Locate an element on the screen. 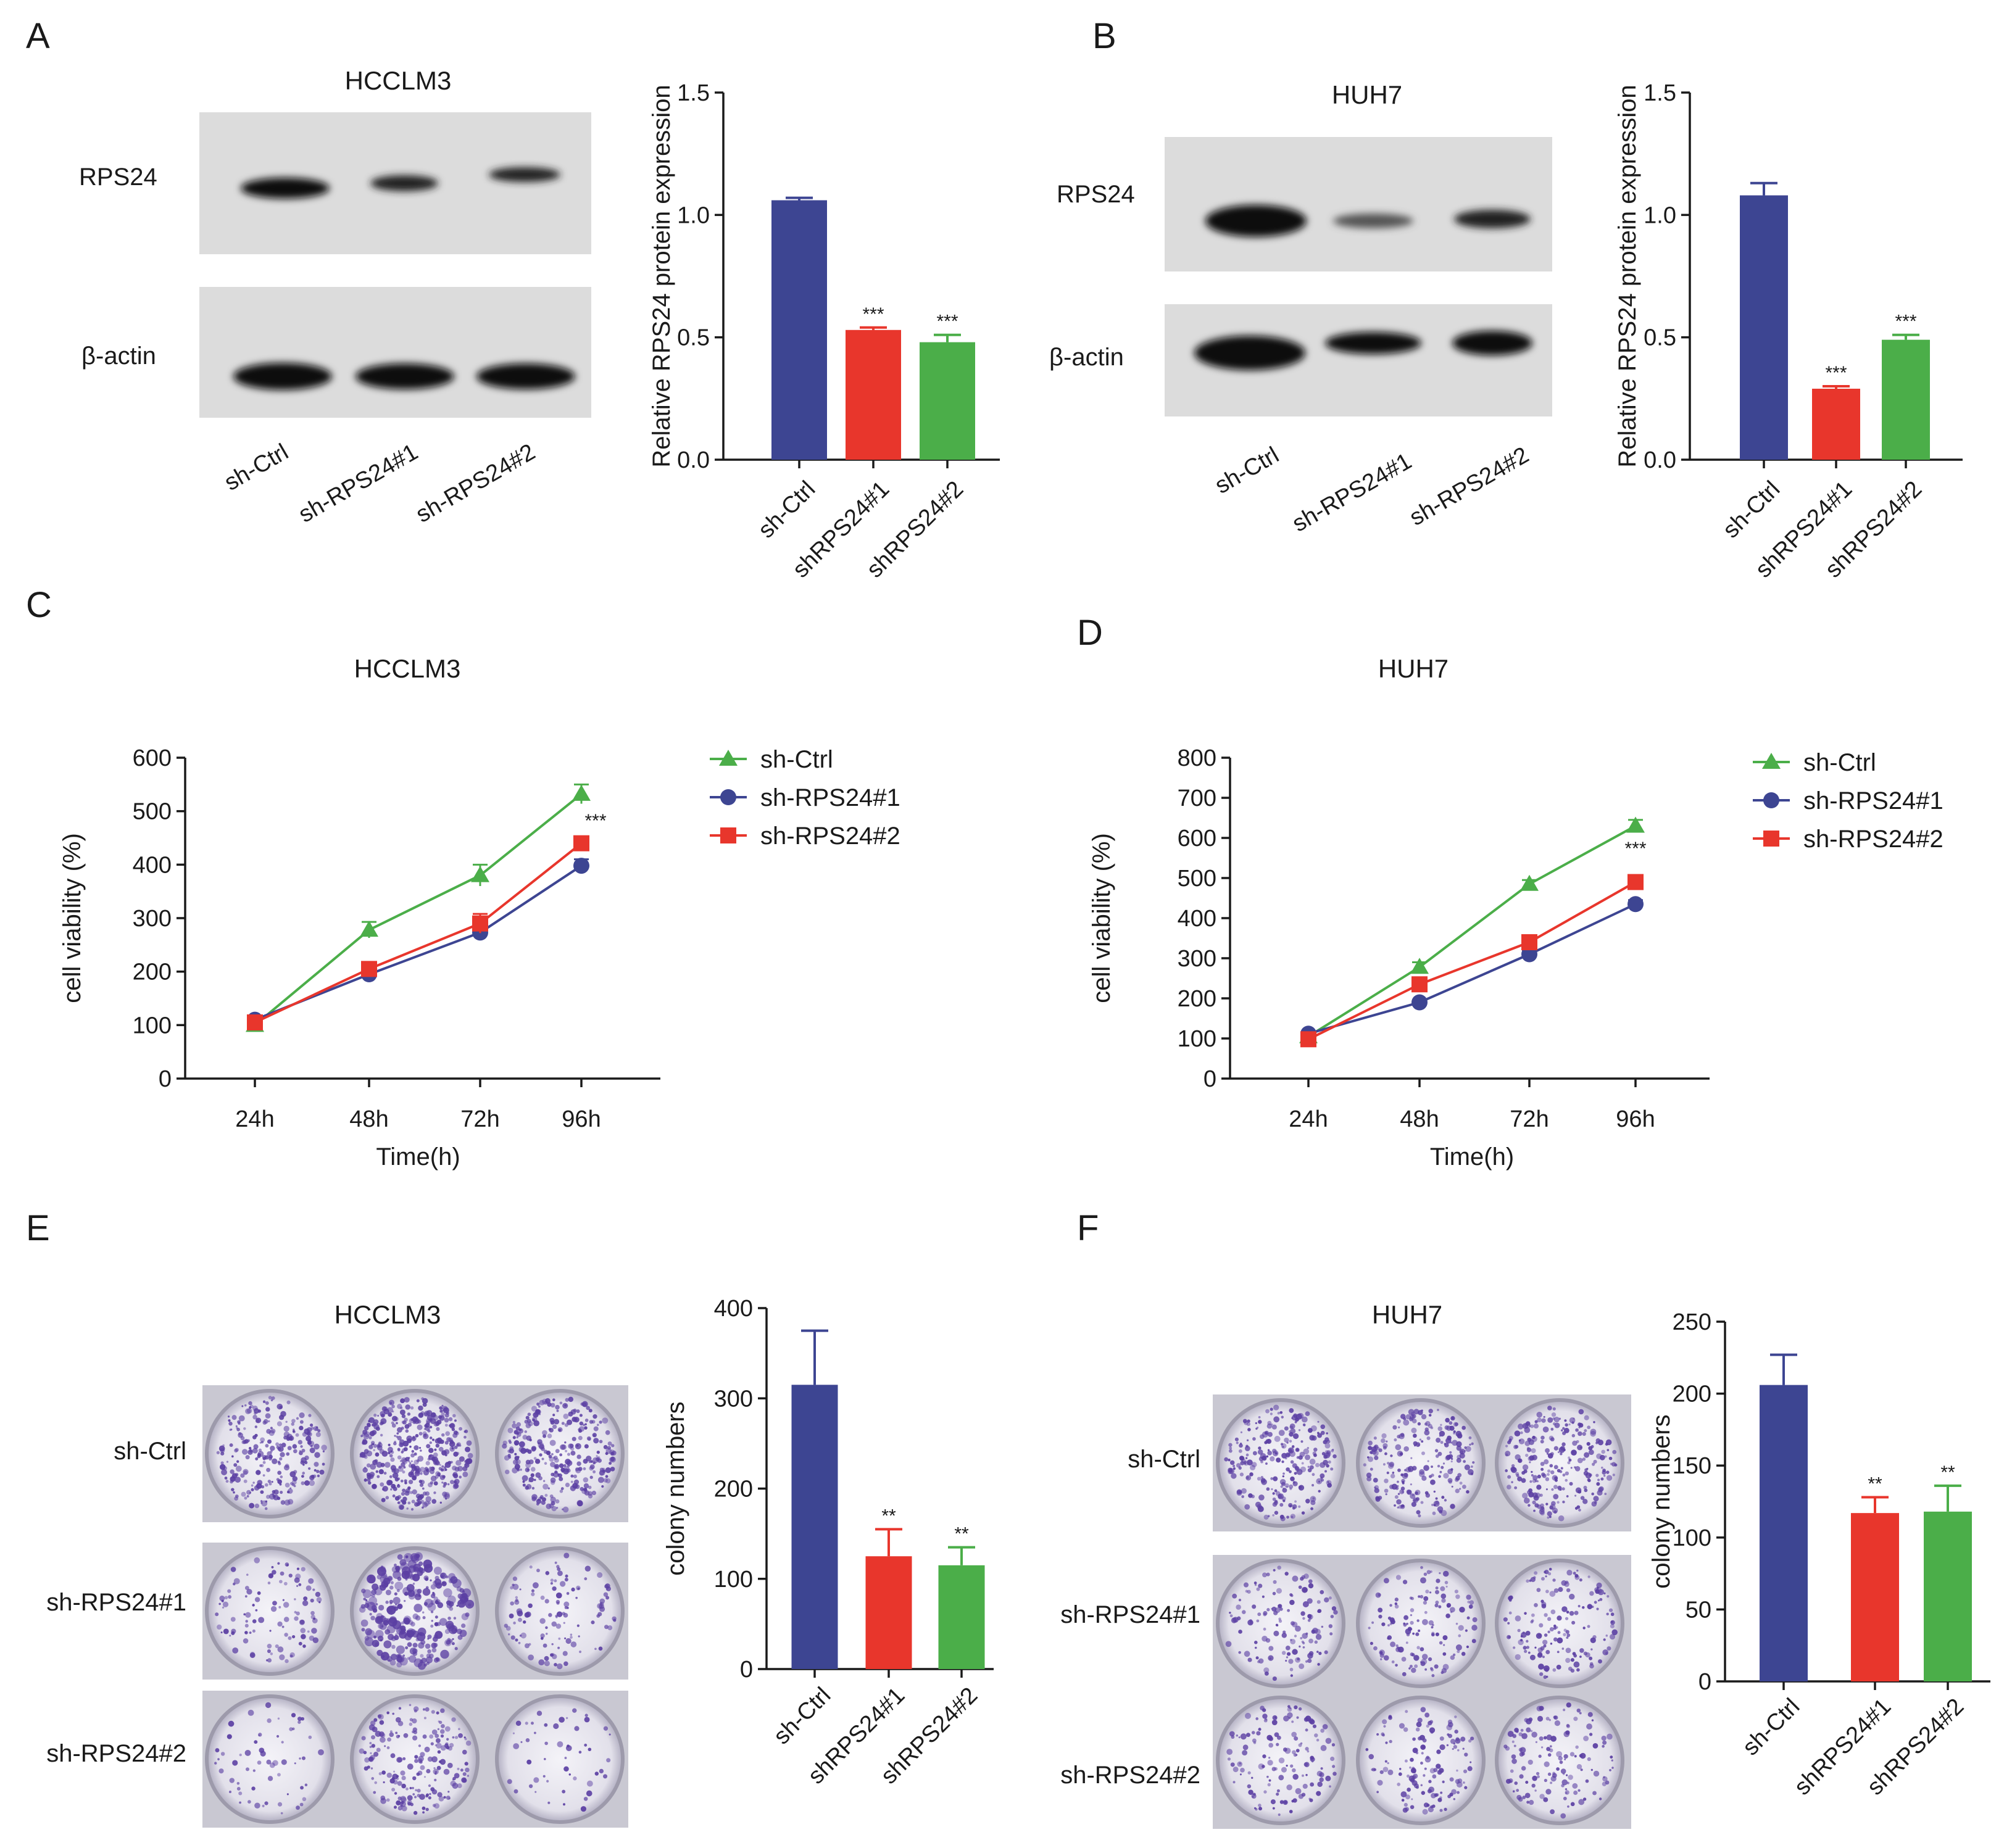 The width and height of the screenshot is (2012, 1848). significance-label: *** is located at coordinates (1836, 373).